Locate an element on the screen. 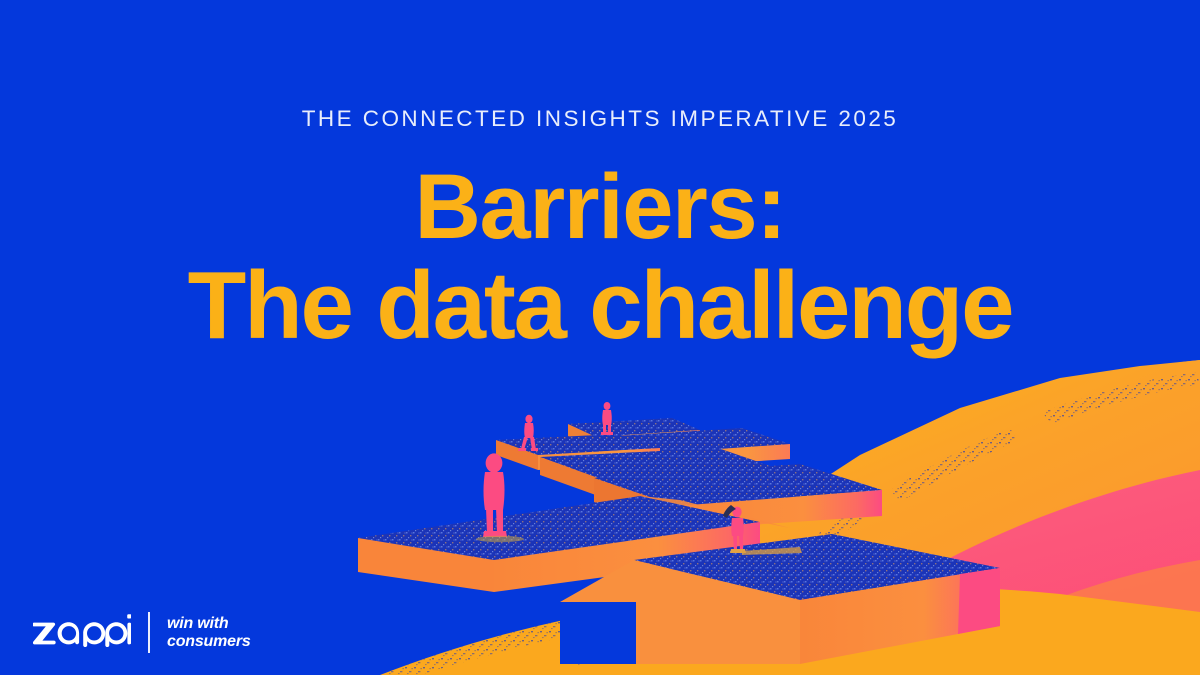  figure-standing-foreground-left is located at coordinates (495, 495).